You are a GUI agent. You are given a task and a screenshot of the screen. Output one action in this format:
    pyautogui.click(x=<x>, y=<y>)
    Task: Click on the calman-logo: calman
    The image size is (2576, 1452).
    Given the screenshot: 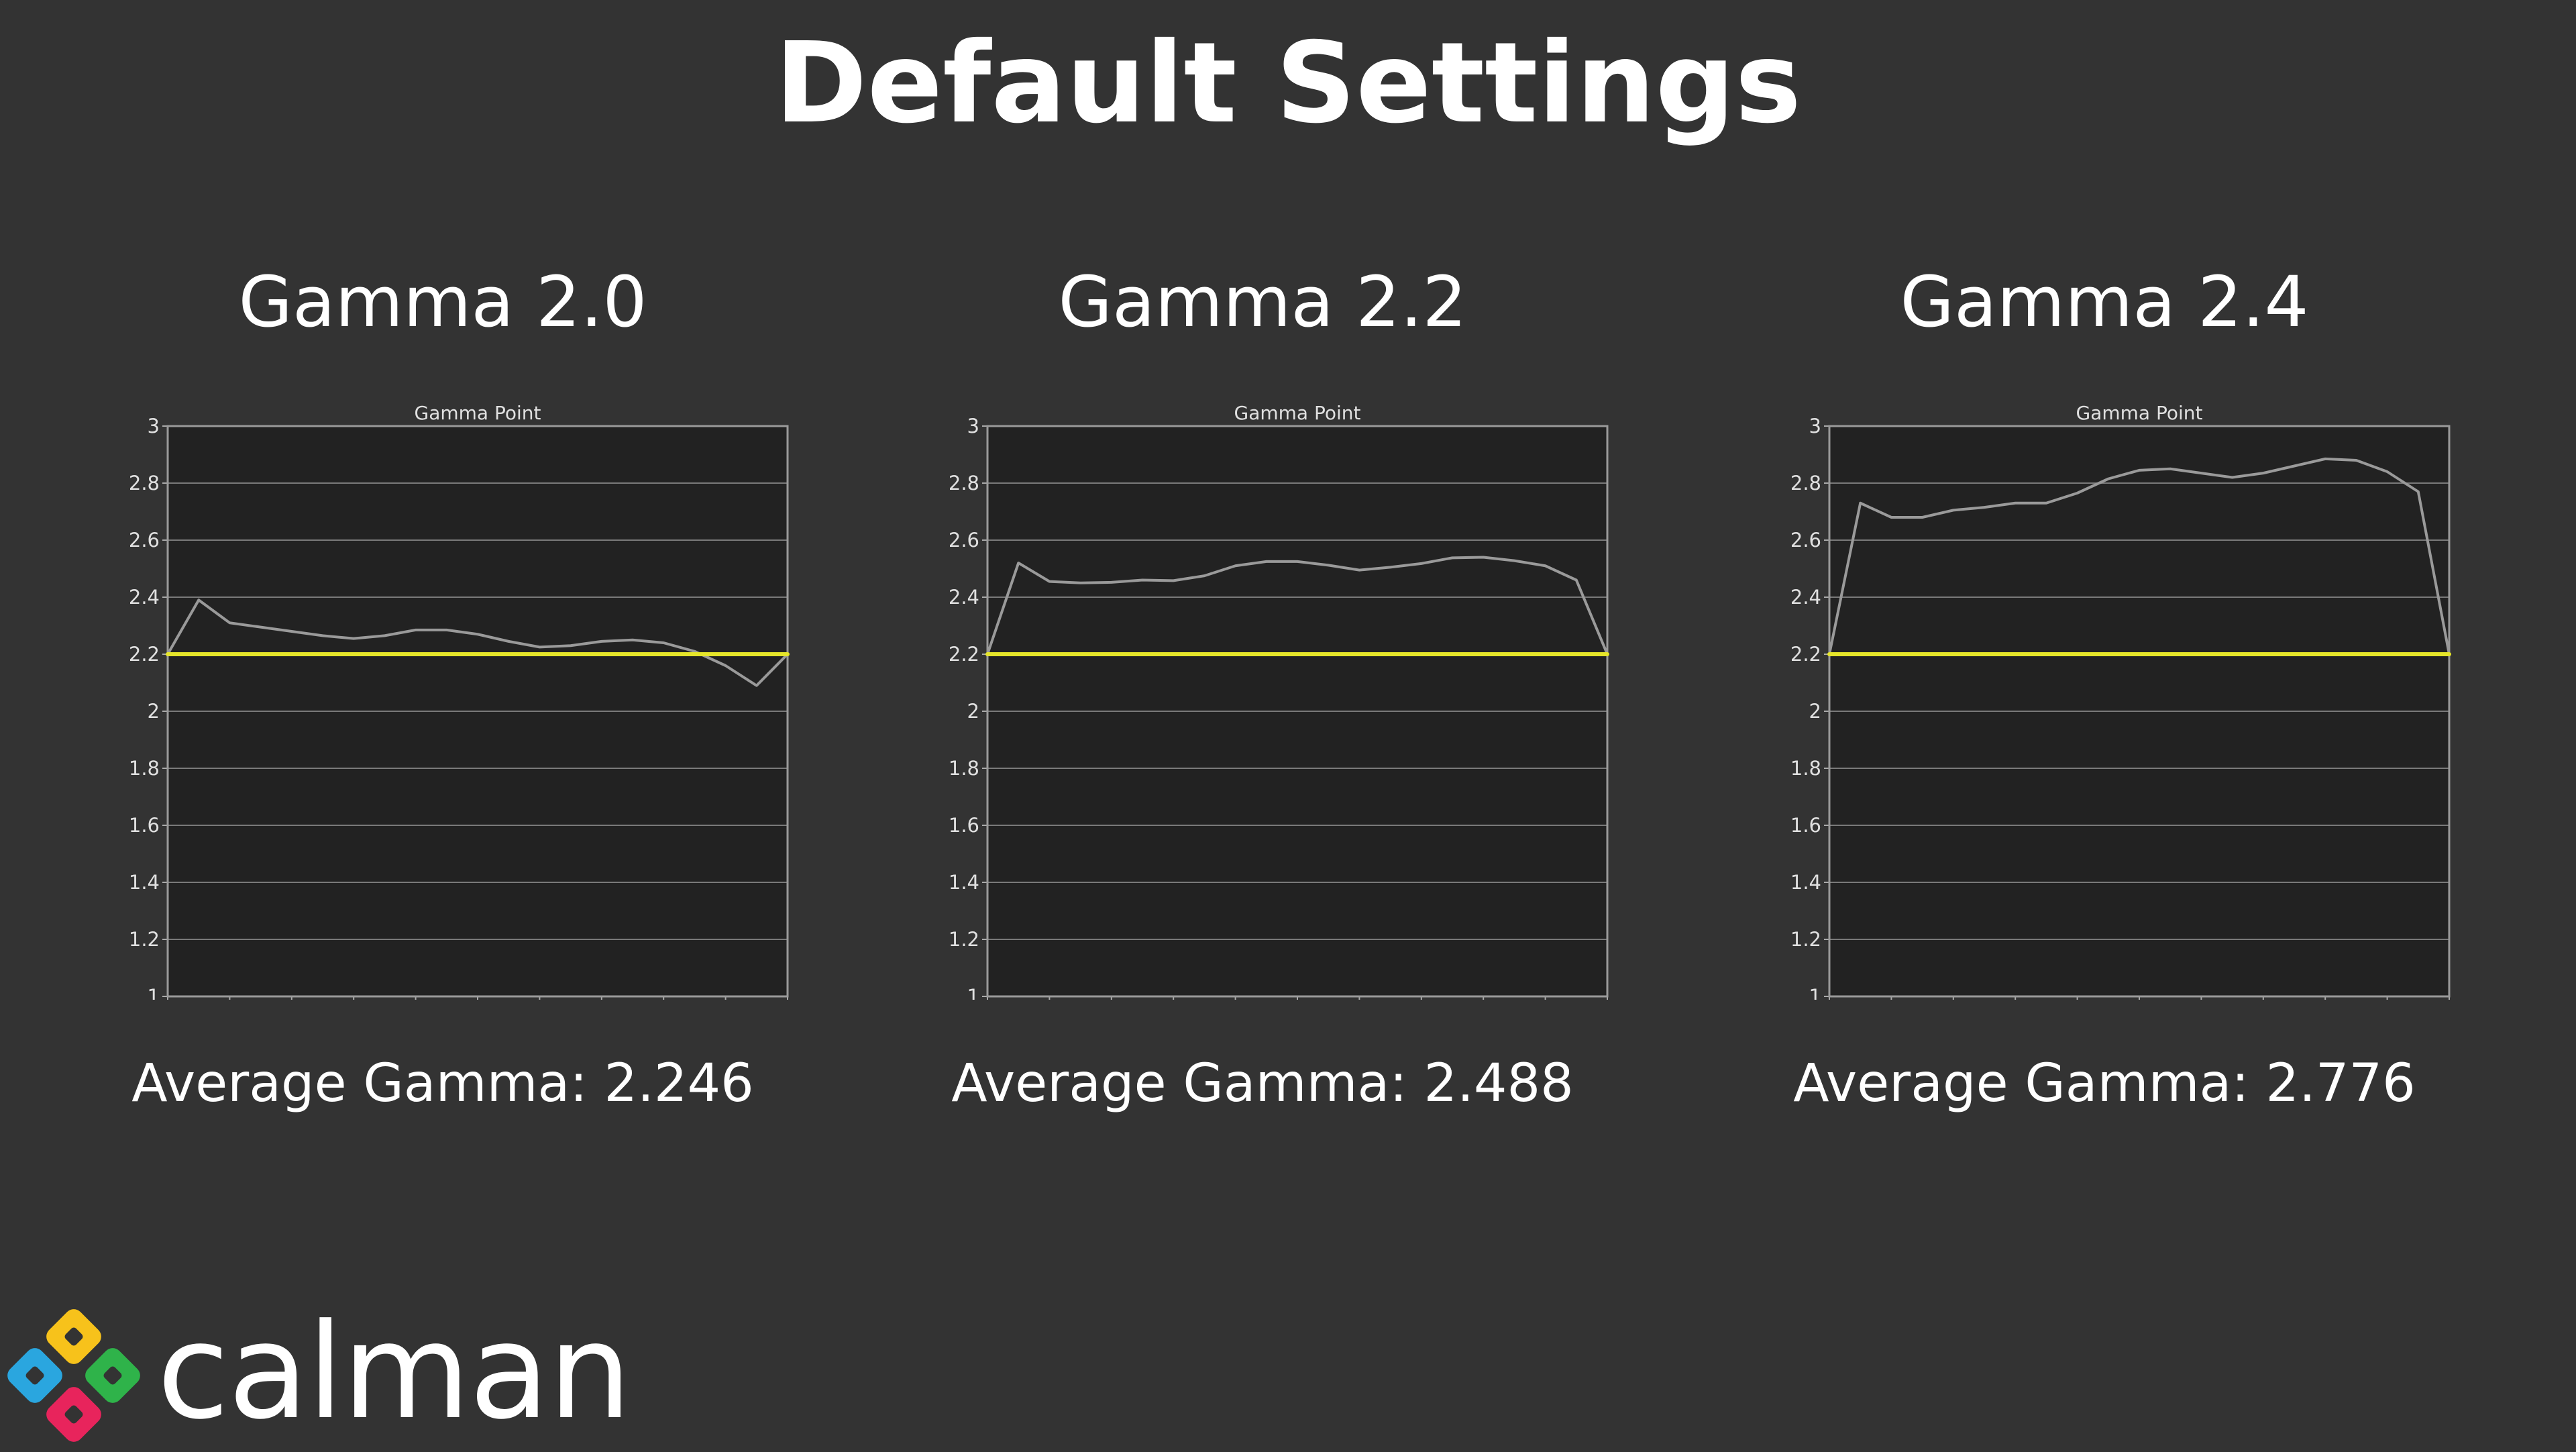 What is the action you would take?
    pyautogui.click(x=326, y=1376)
    